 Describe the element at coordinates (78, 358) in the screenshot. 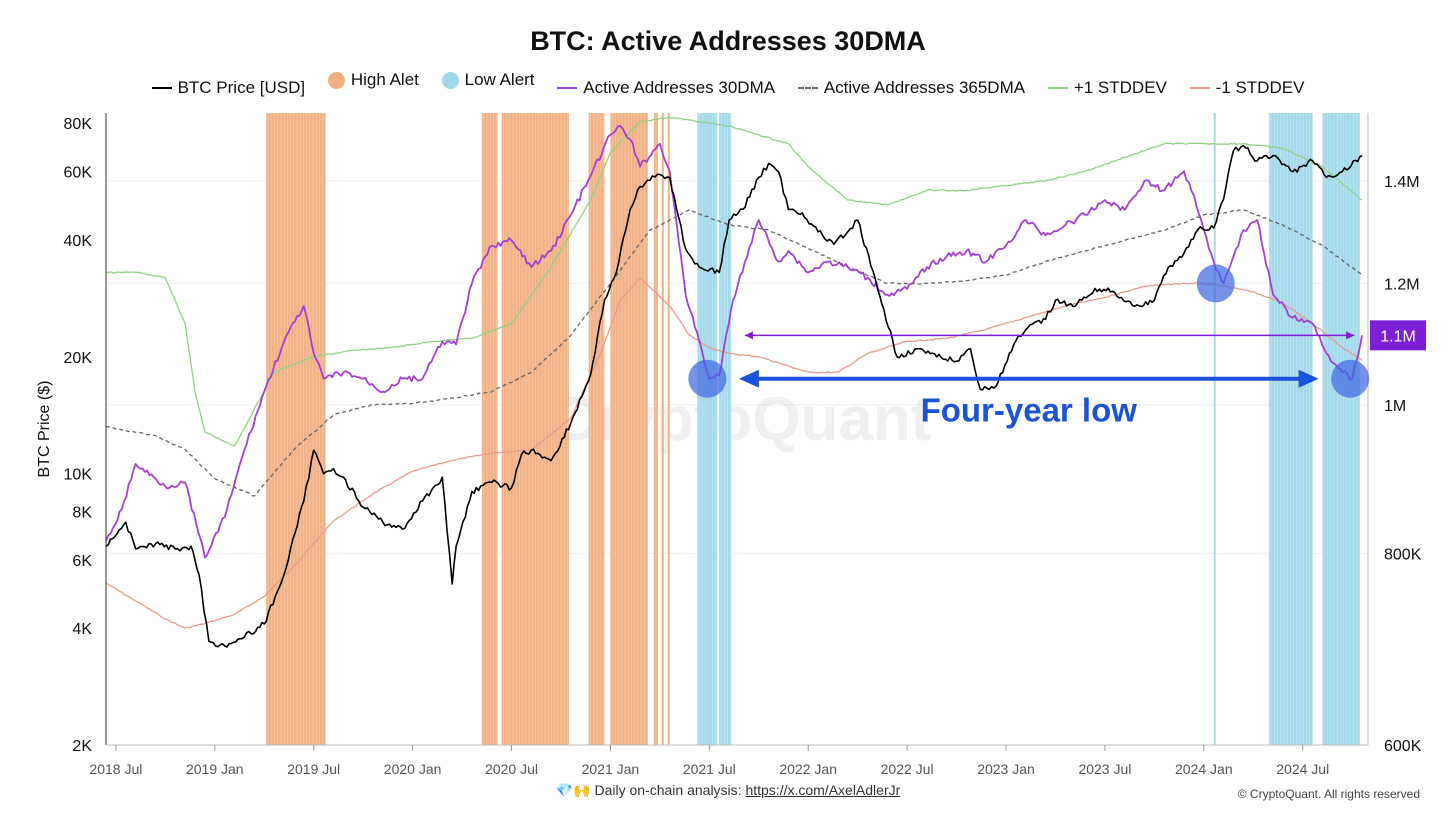

I see `y-left-tick-label: 20K` at that location.